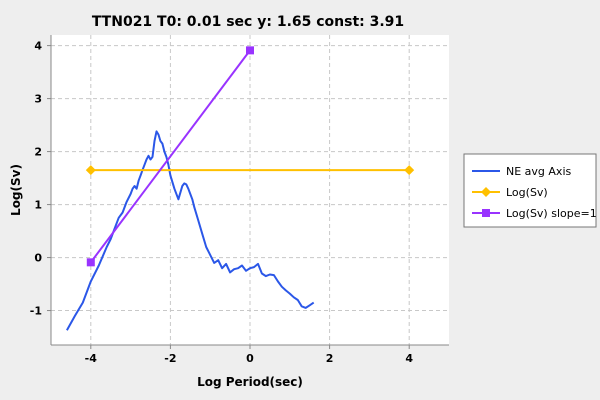 The height and width of the screenshot is (400, 600). Describe the element at coordinates (527, 192) in the screenshot. I see `legend-label: Log(Sv)` at that location.